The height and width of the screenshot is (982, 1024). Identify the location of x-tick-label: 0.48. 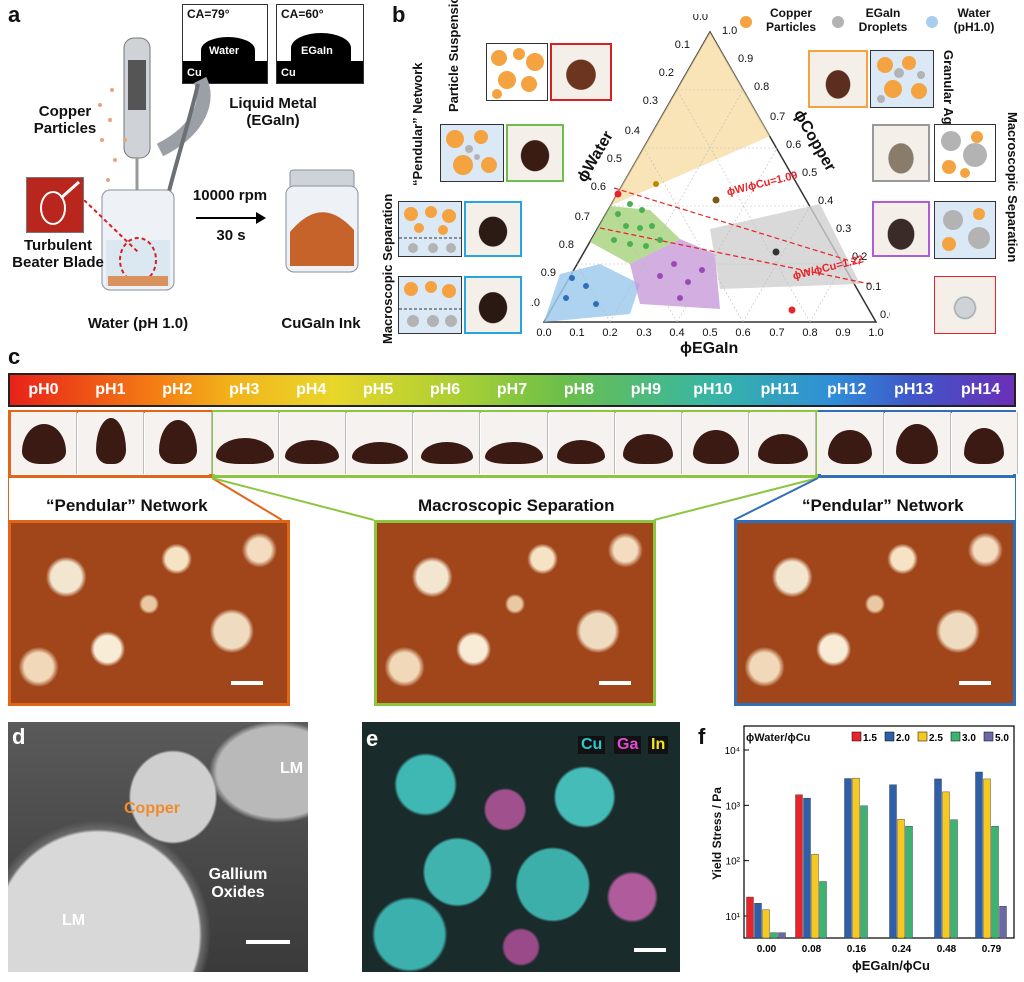
(947, 949).